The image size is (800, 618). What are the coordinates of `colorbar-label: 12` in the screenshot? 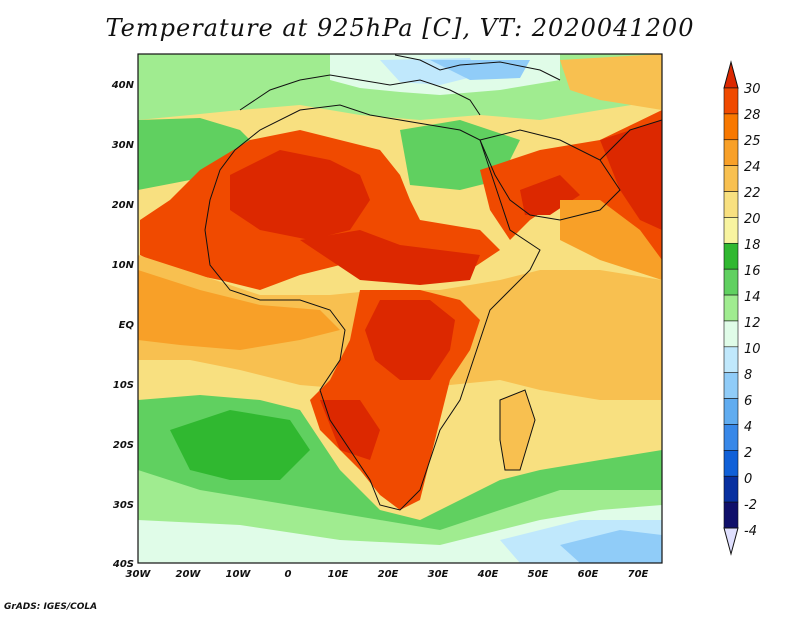 It's located at (752, 323).